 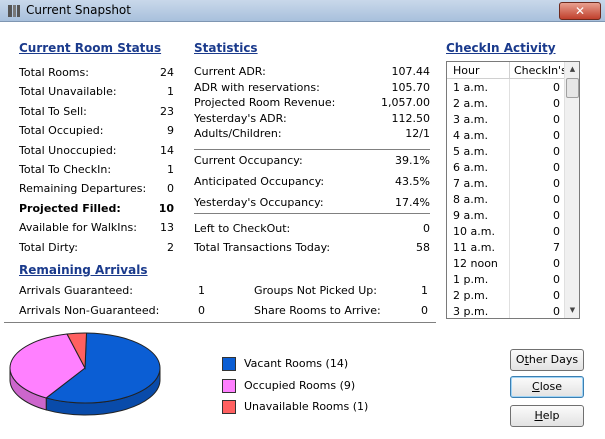 I want to click on stat-row: ADR with reservations: 105.70, so click(x=312, y=88).